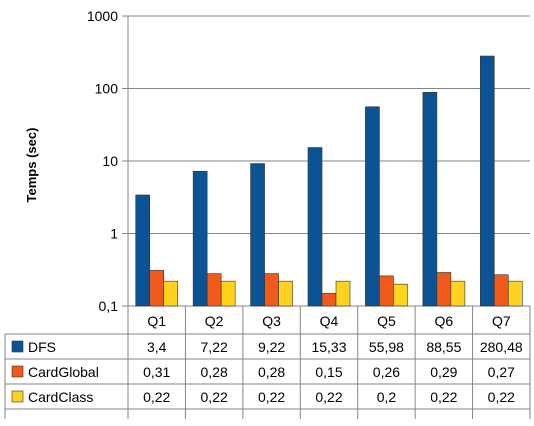 The width and height of the screenshot is (534, 426). Describe the element at coordinates (143, 250) in the screenshot. I see `bar-dfs-q1` at that location.